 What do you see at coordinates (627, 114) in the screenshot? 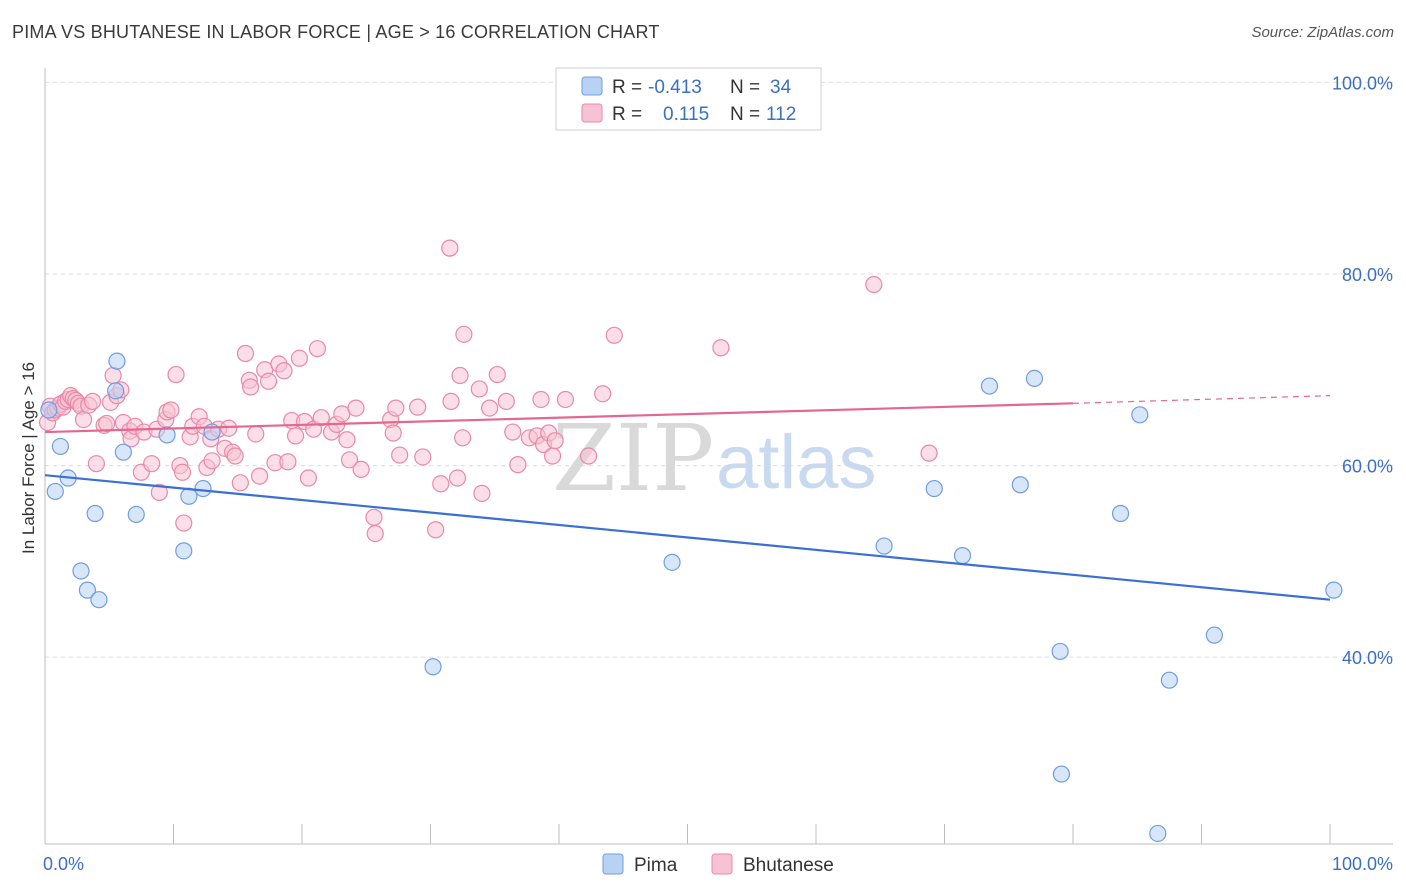
I see `legend-bhutanese-r-label: R =` at bounding box center [627, 114].